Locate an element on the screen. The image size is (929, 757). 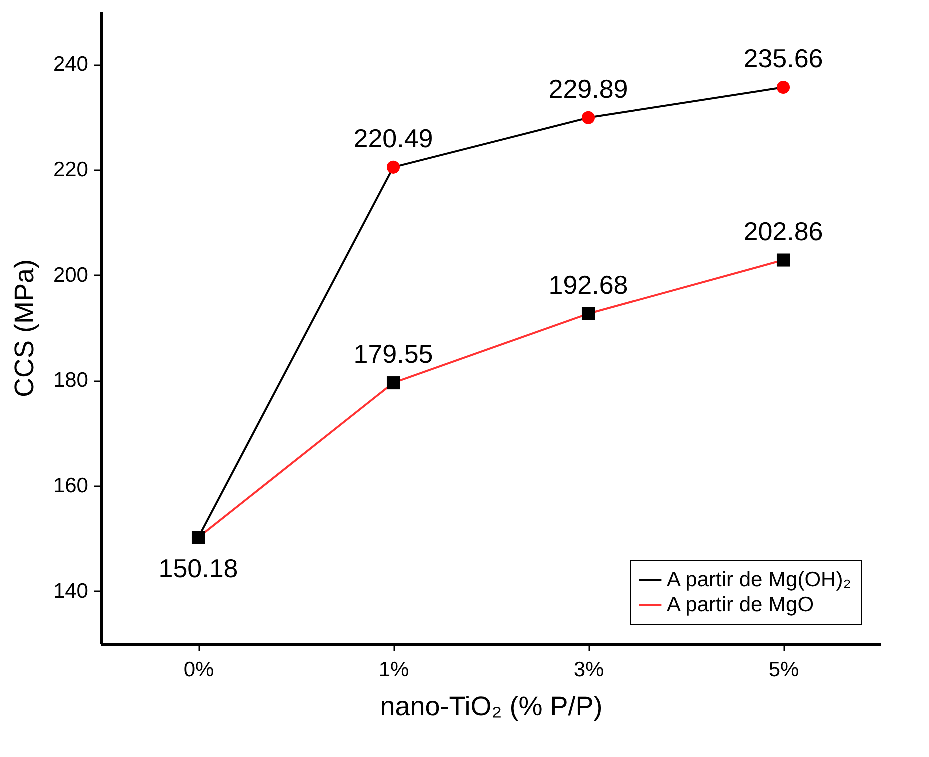
data-label: 229.89 is located at coordinates (588, 89).